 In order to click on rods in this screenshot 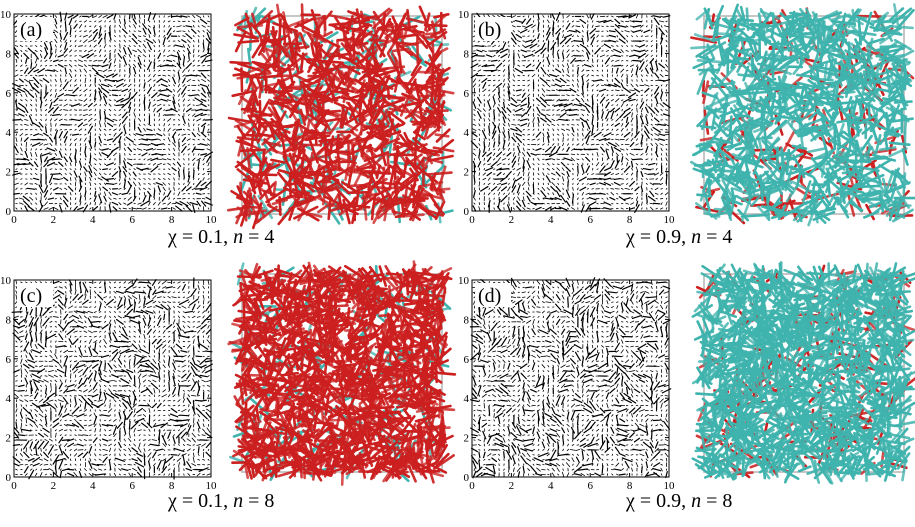, I will do `click(802, 115)`.